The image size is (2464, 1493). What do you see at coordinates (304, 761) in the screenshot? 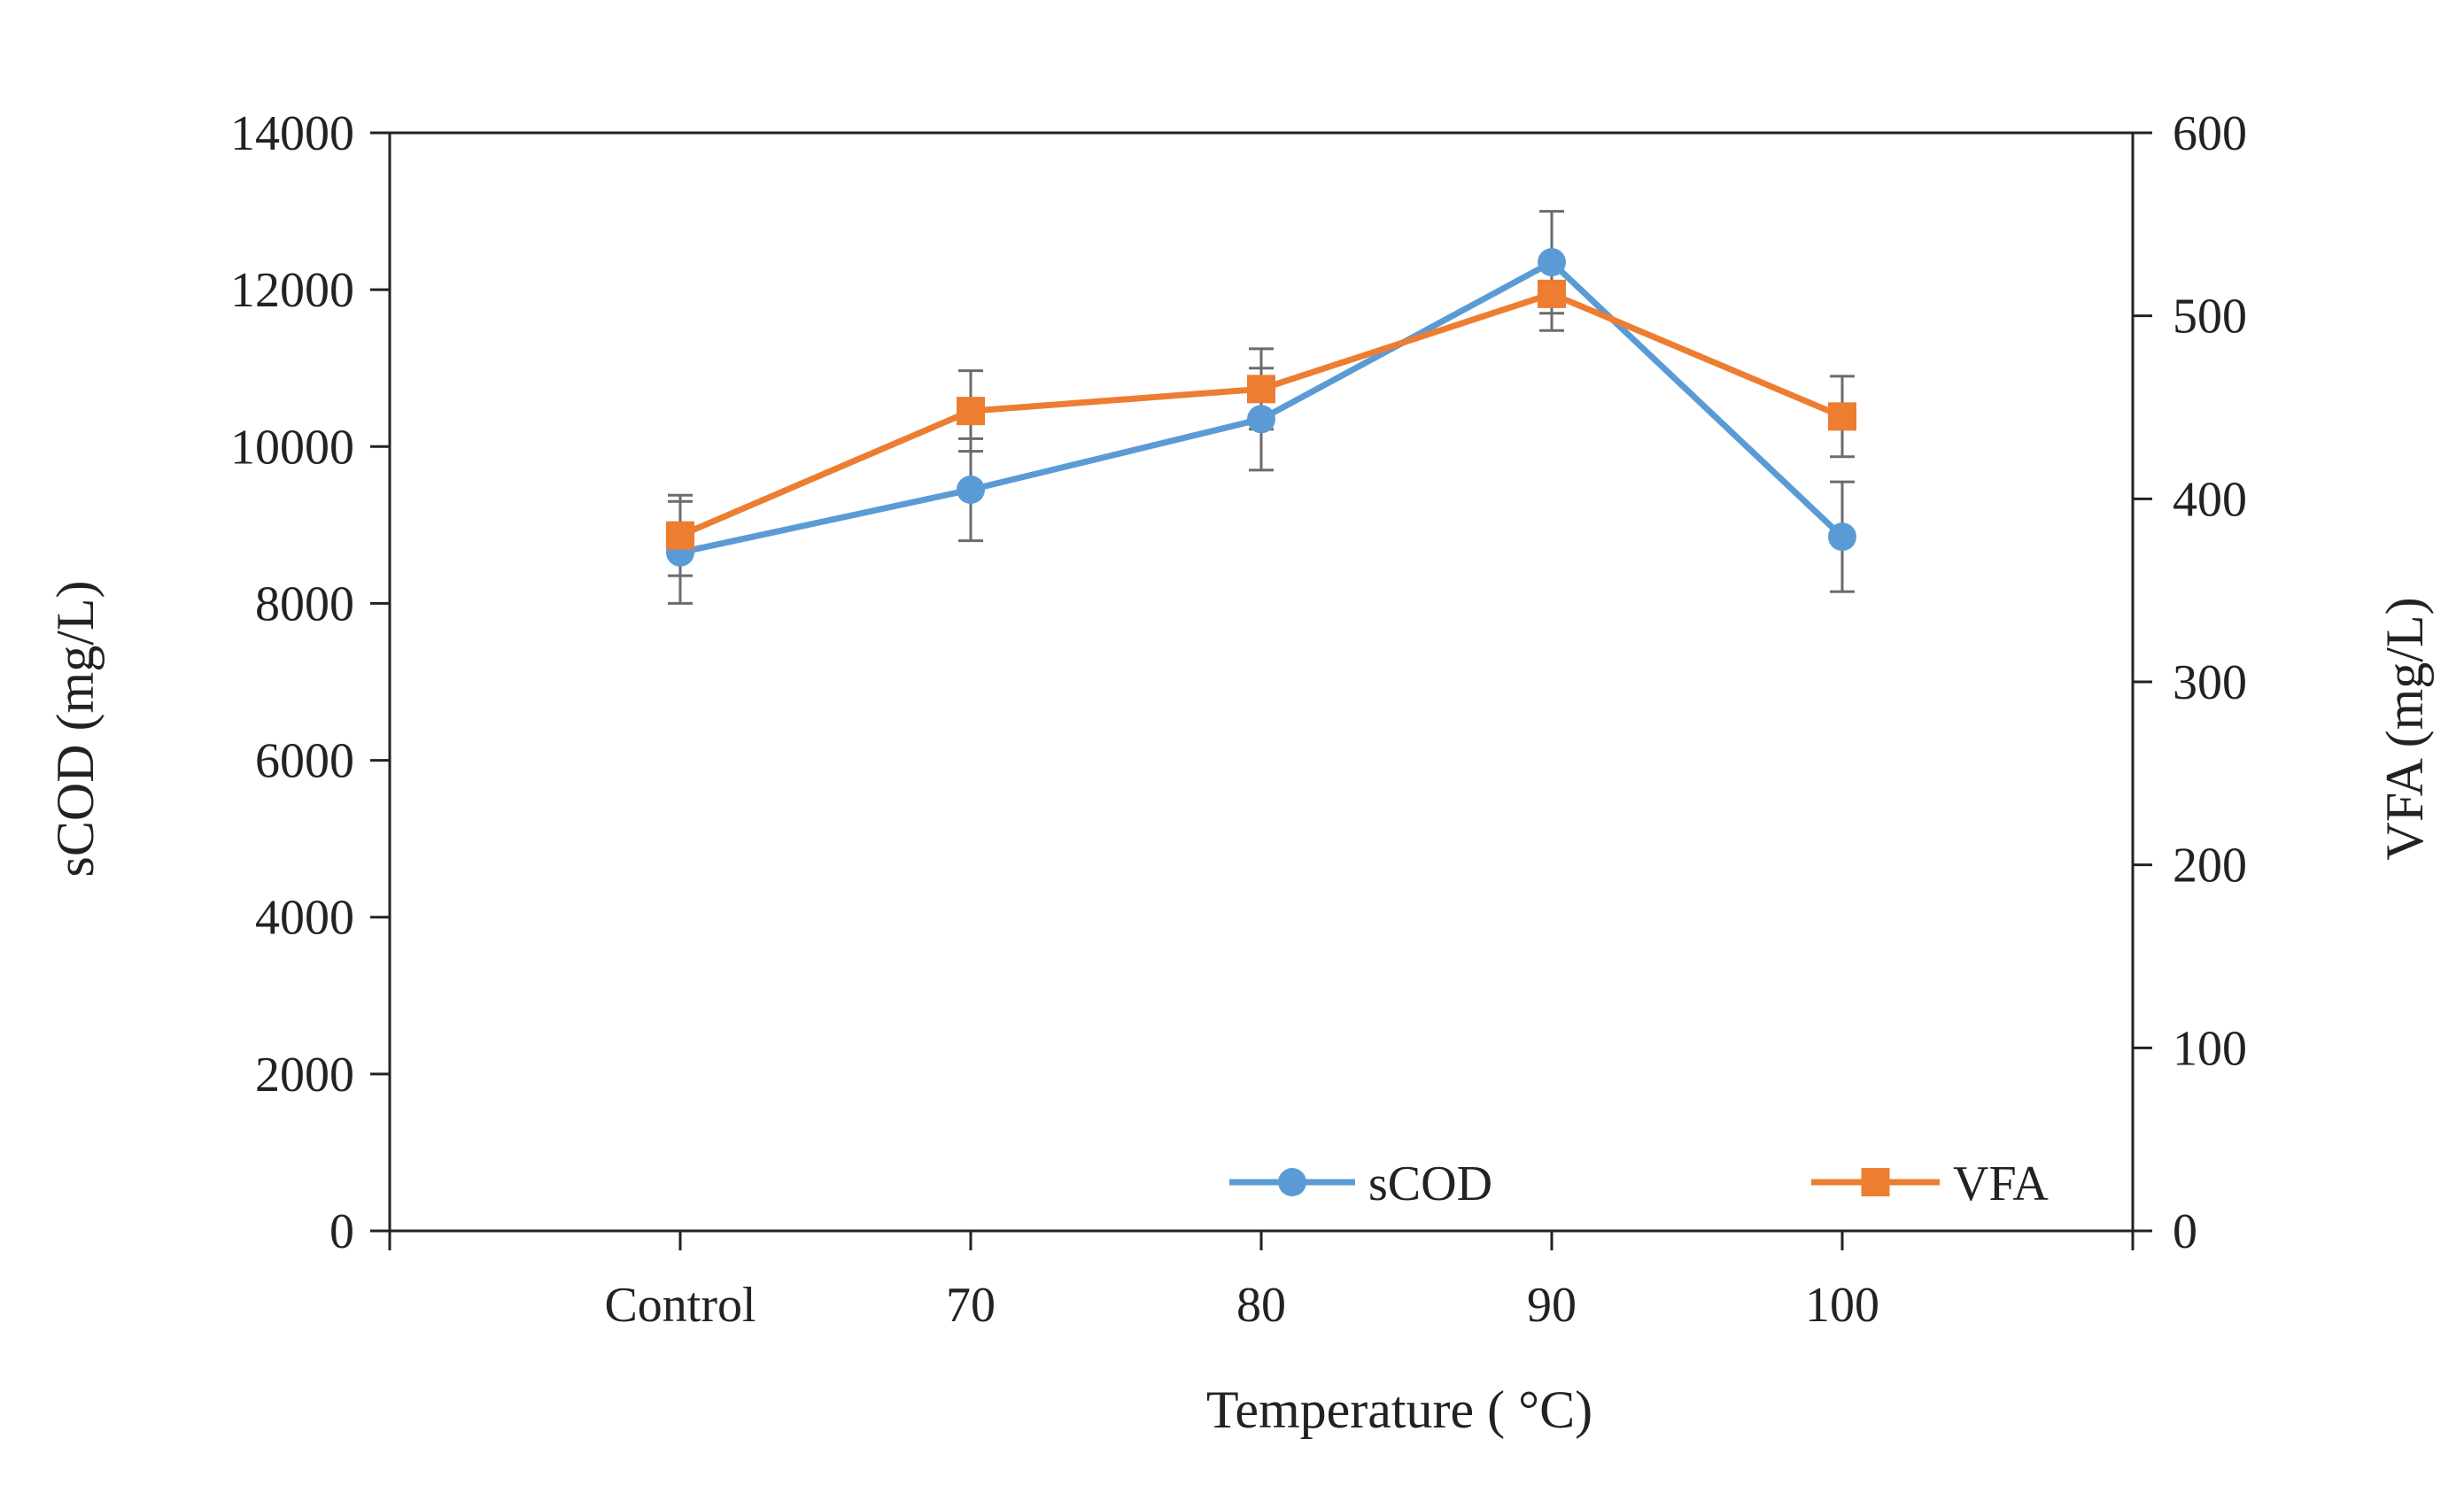
I see `y-tick-label: 6000` at bounding box center [304, 761].